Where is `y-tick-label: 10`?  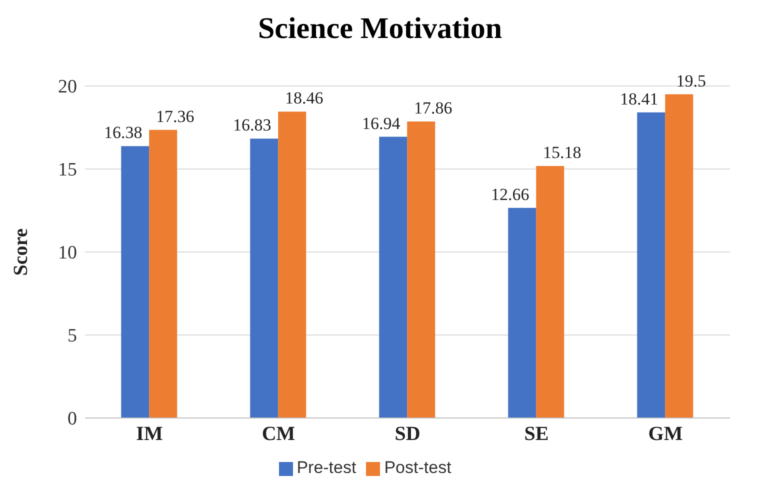
y-tick-label: 10 is located at coordinates (67, 253).